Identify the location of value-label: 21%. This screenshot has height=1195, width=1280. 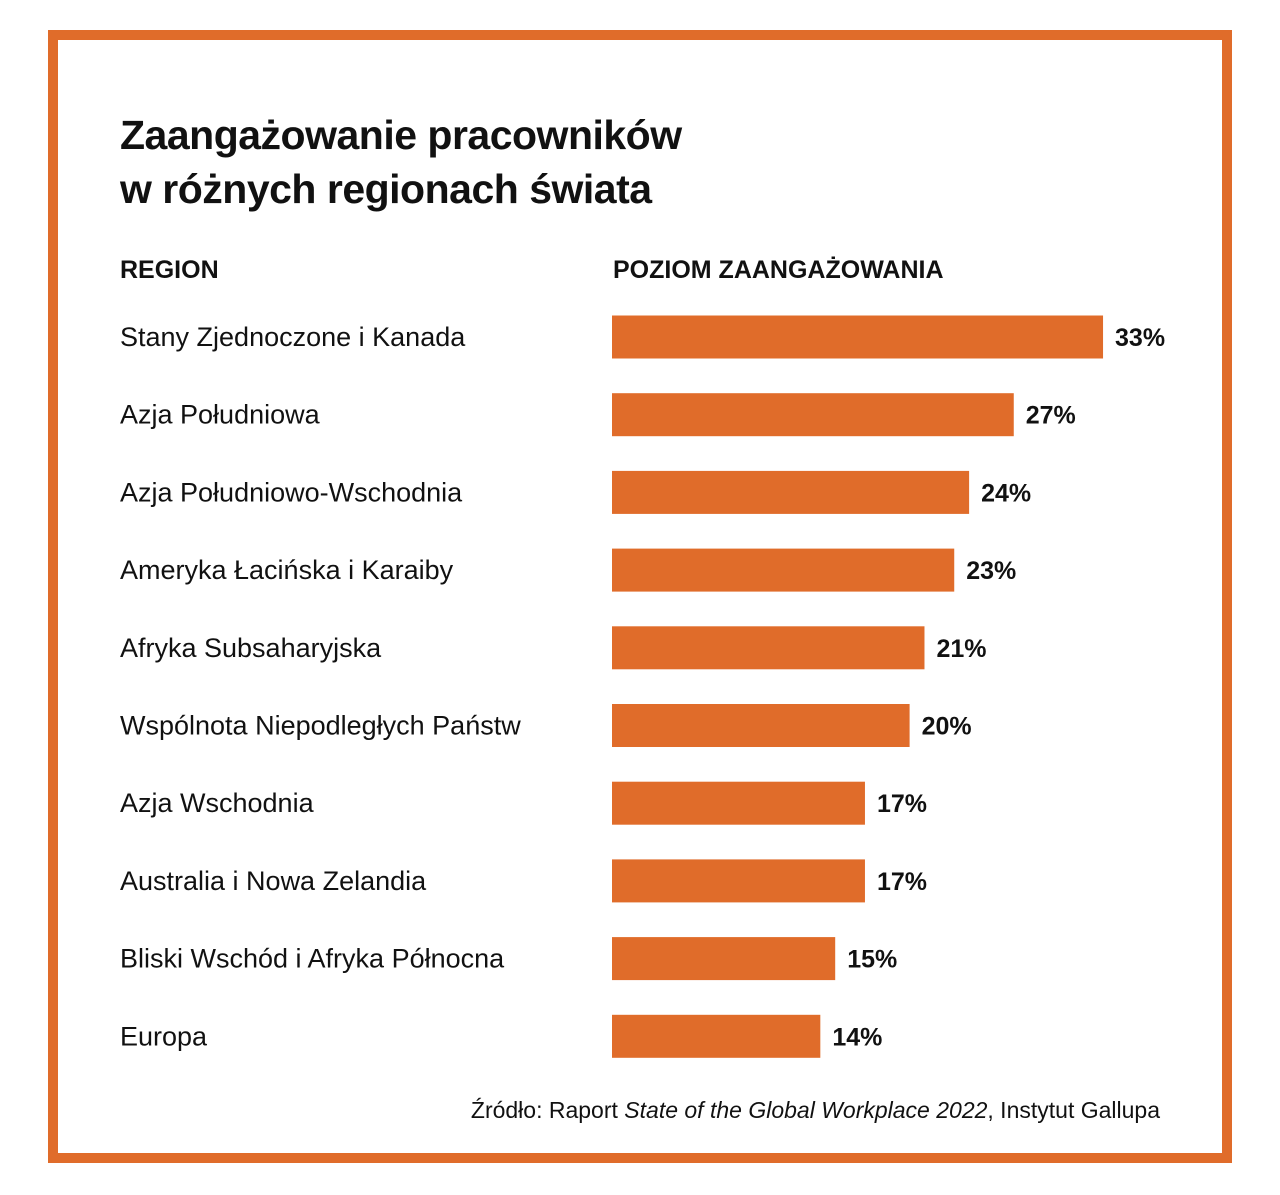
(961, 649).